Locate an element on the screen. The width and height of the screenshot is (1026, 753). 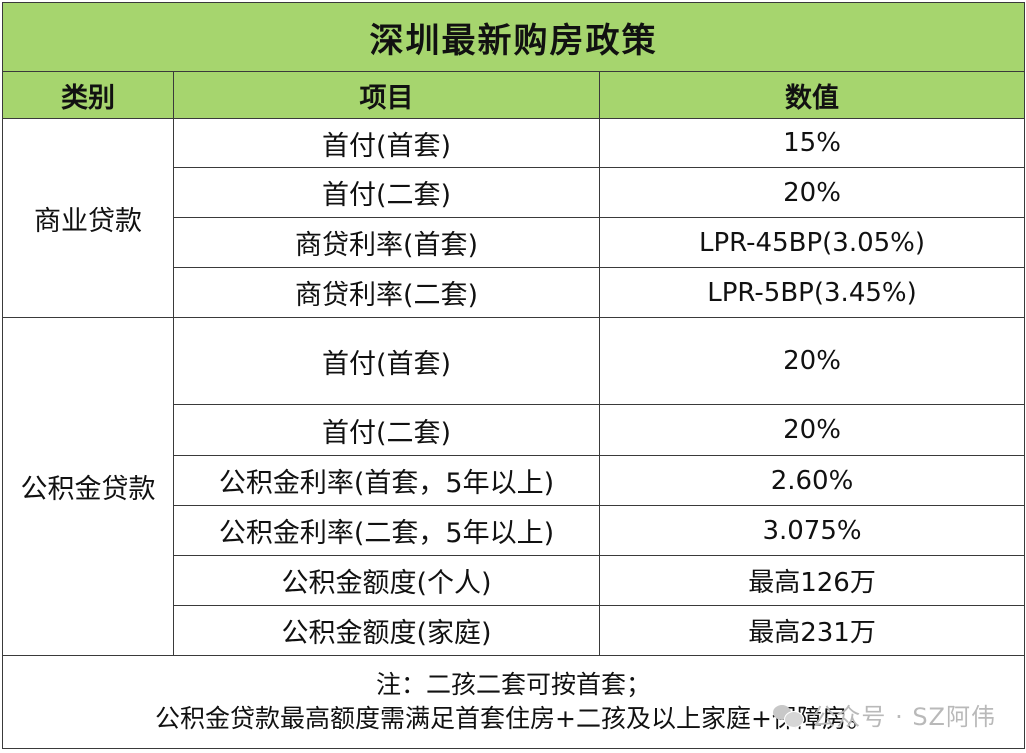
item-cell: 公积金利率(首套，5年以上) is located at coordinates (386, 480).